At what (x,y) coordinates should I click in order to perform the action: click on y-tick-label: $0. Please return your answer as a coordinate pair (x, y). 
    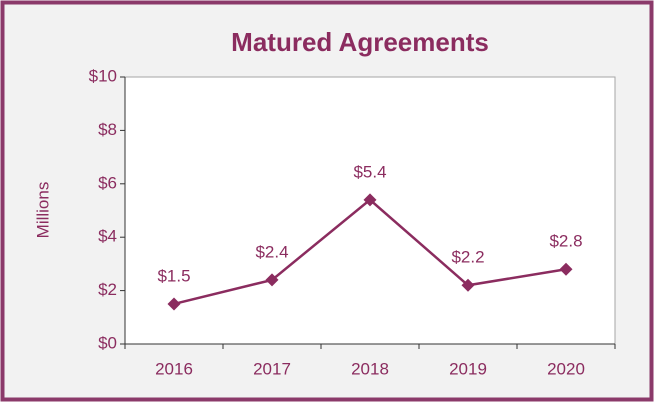
    Looking at the image, I should click on (107, 342).